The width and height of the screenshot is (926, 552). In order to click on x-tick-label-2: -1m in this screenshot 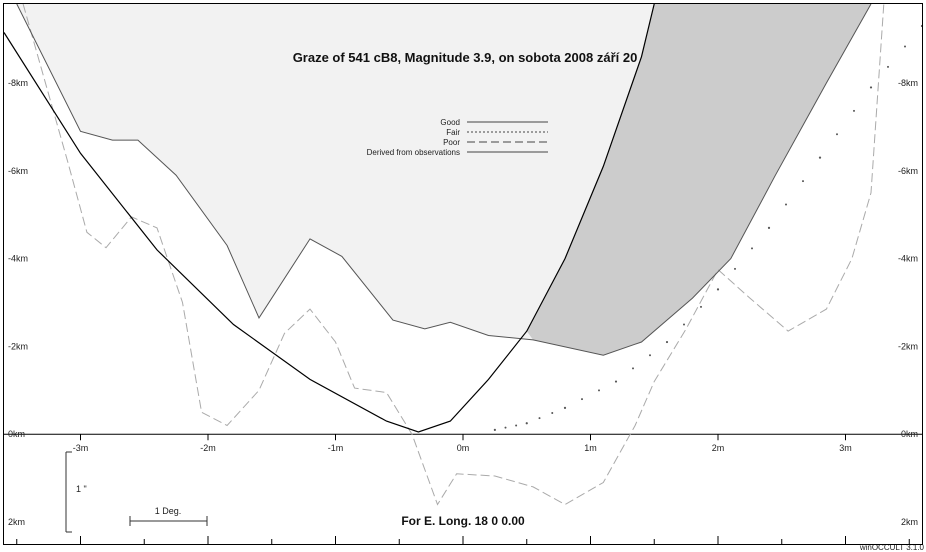, I will do `click(336, 448)`.